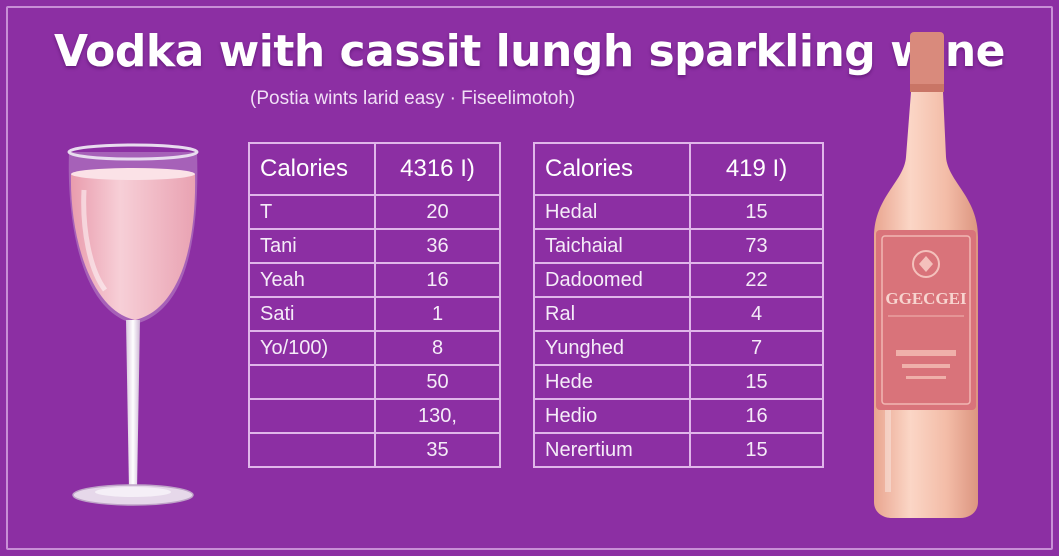 The image size is (1059, 556). I want to click on row-value: 50, so click(437, 382).